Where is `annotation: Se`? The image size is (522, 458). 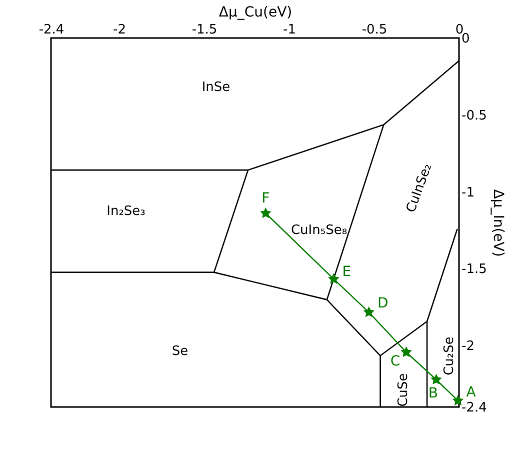
annotation: Se is located at coordinates (180, 351).